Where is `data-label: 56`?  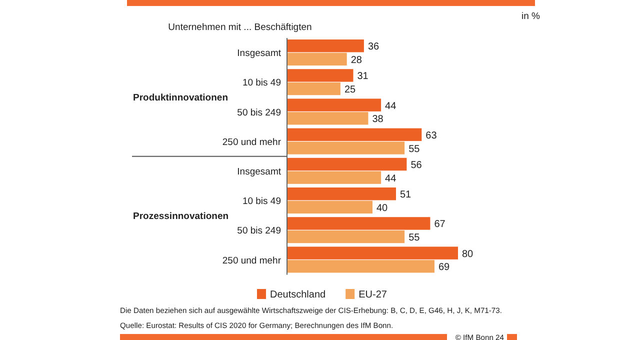
data-label: 56 is located at coordinates (416, 166).